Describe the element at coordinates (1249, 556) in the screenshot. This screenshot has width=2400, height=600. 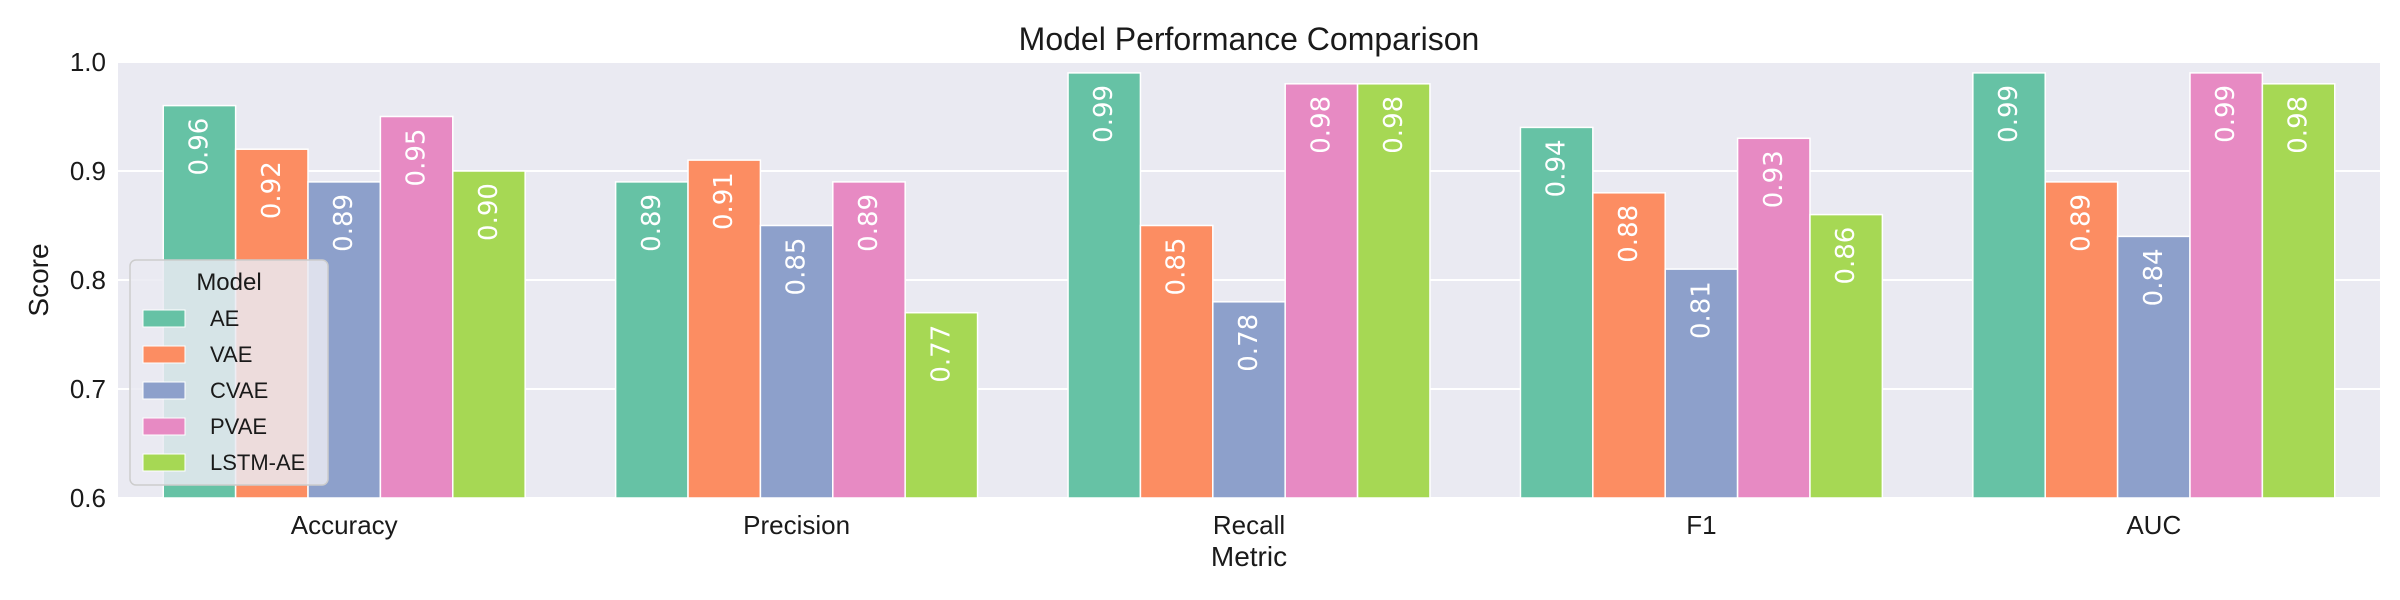
I see `x-axis-title: Metric` at that location.